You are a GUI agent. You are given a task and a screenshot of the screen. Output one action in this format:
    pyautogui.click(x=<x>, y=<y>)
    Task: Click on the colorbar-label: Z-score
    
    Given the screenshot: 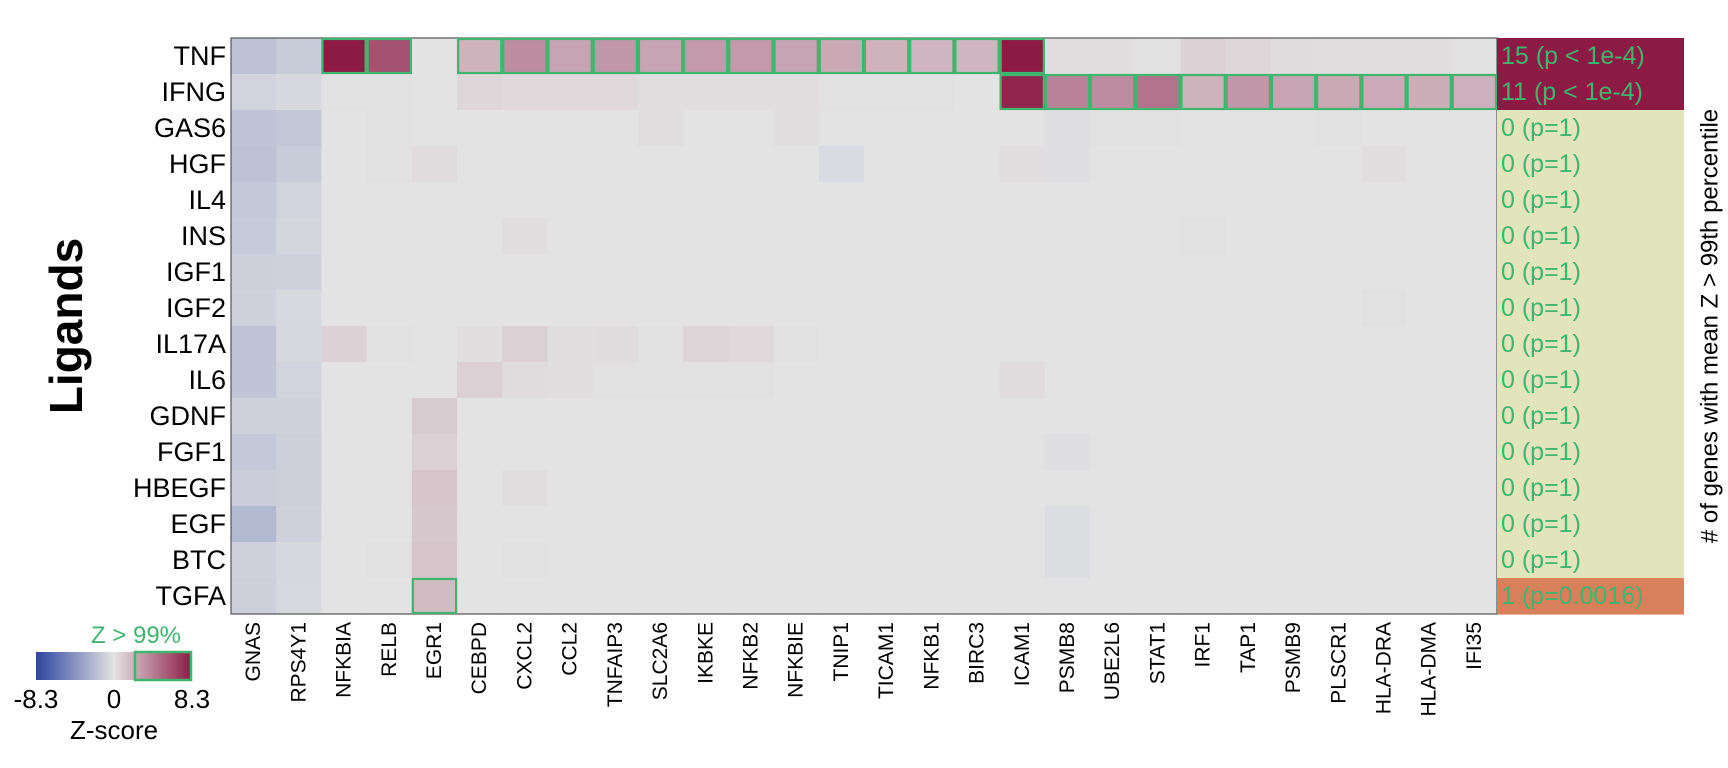 What is the action you would take?
    pyautogui.click(x=114, y=730)
    